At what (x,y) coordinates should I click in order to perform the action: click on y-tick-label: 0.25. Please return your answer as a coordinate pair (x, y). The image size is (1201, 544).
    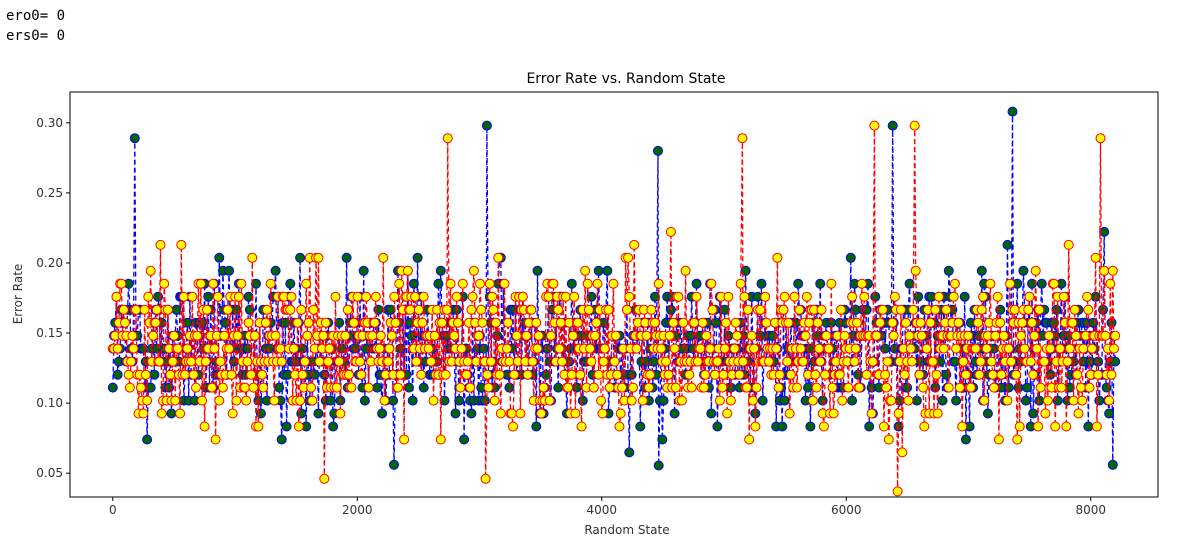
    Looking at the image, I should click on (49, 193).